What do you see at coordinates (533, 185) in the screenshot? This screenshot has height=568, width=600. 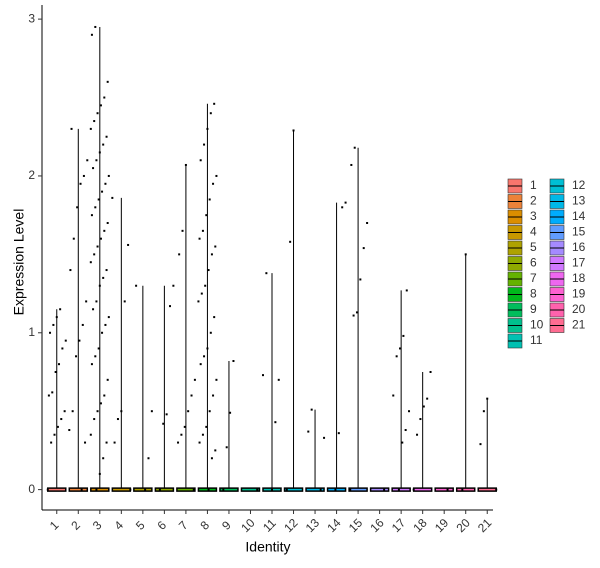 I see `legend-label: 1` at bounding box center [533, 185].